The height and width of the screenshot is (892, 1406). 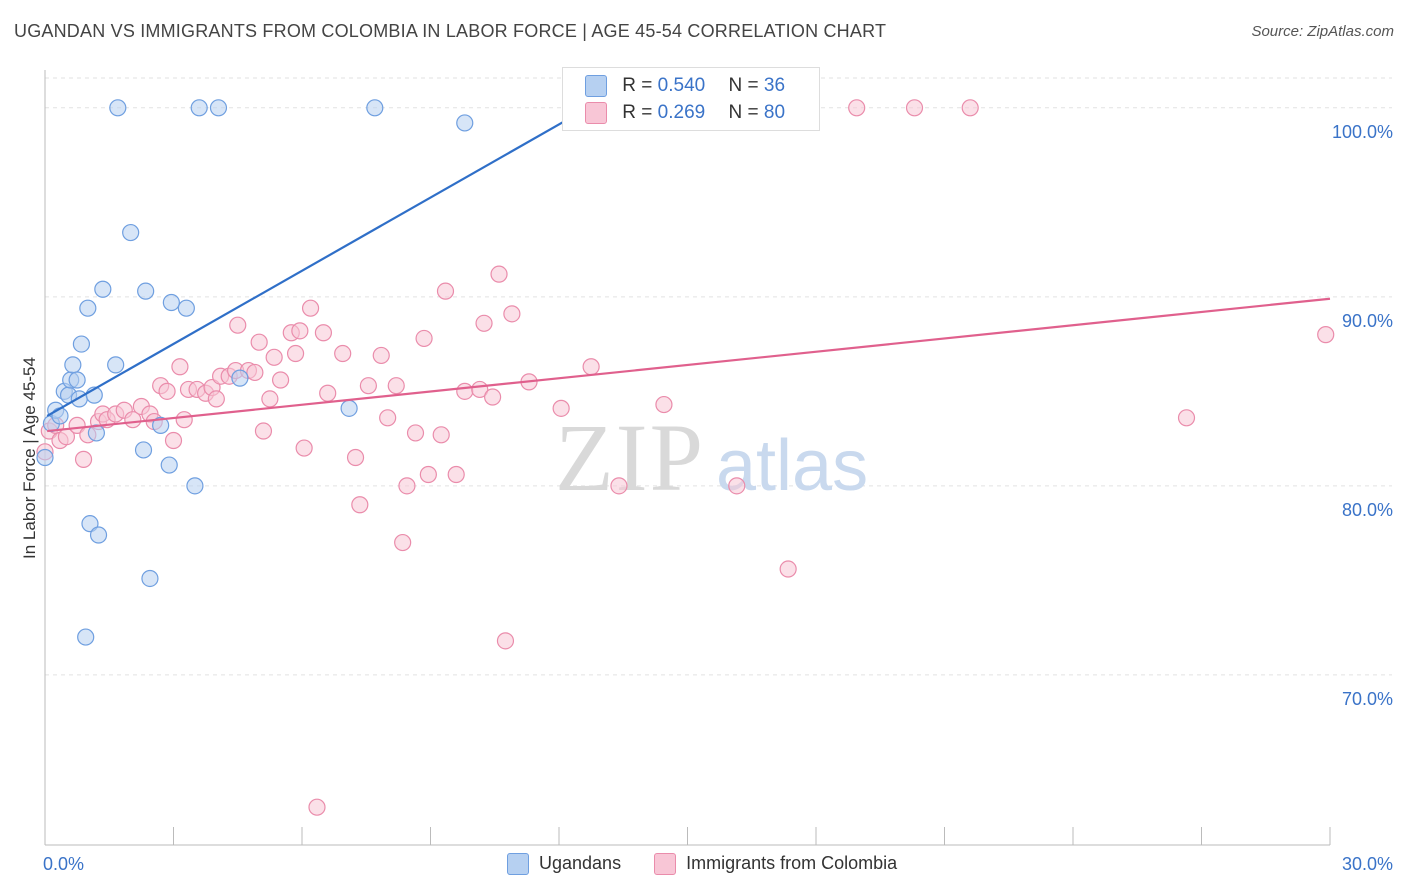 I want to click on legend-item-ugandans: Ugandans, so click(x=564, y=864).